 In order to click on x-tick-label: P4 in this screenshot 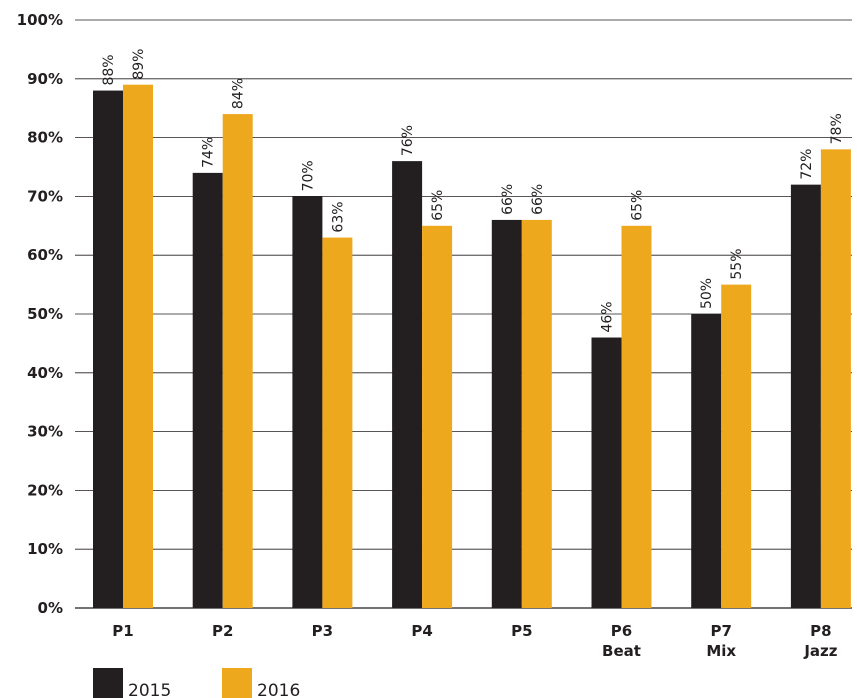, I will do `click(421, 631)`.